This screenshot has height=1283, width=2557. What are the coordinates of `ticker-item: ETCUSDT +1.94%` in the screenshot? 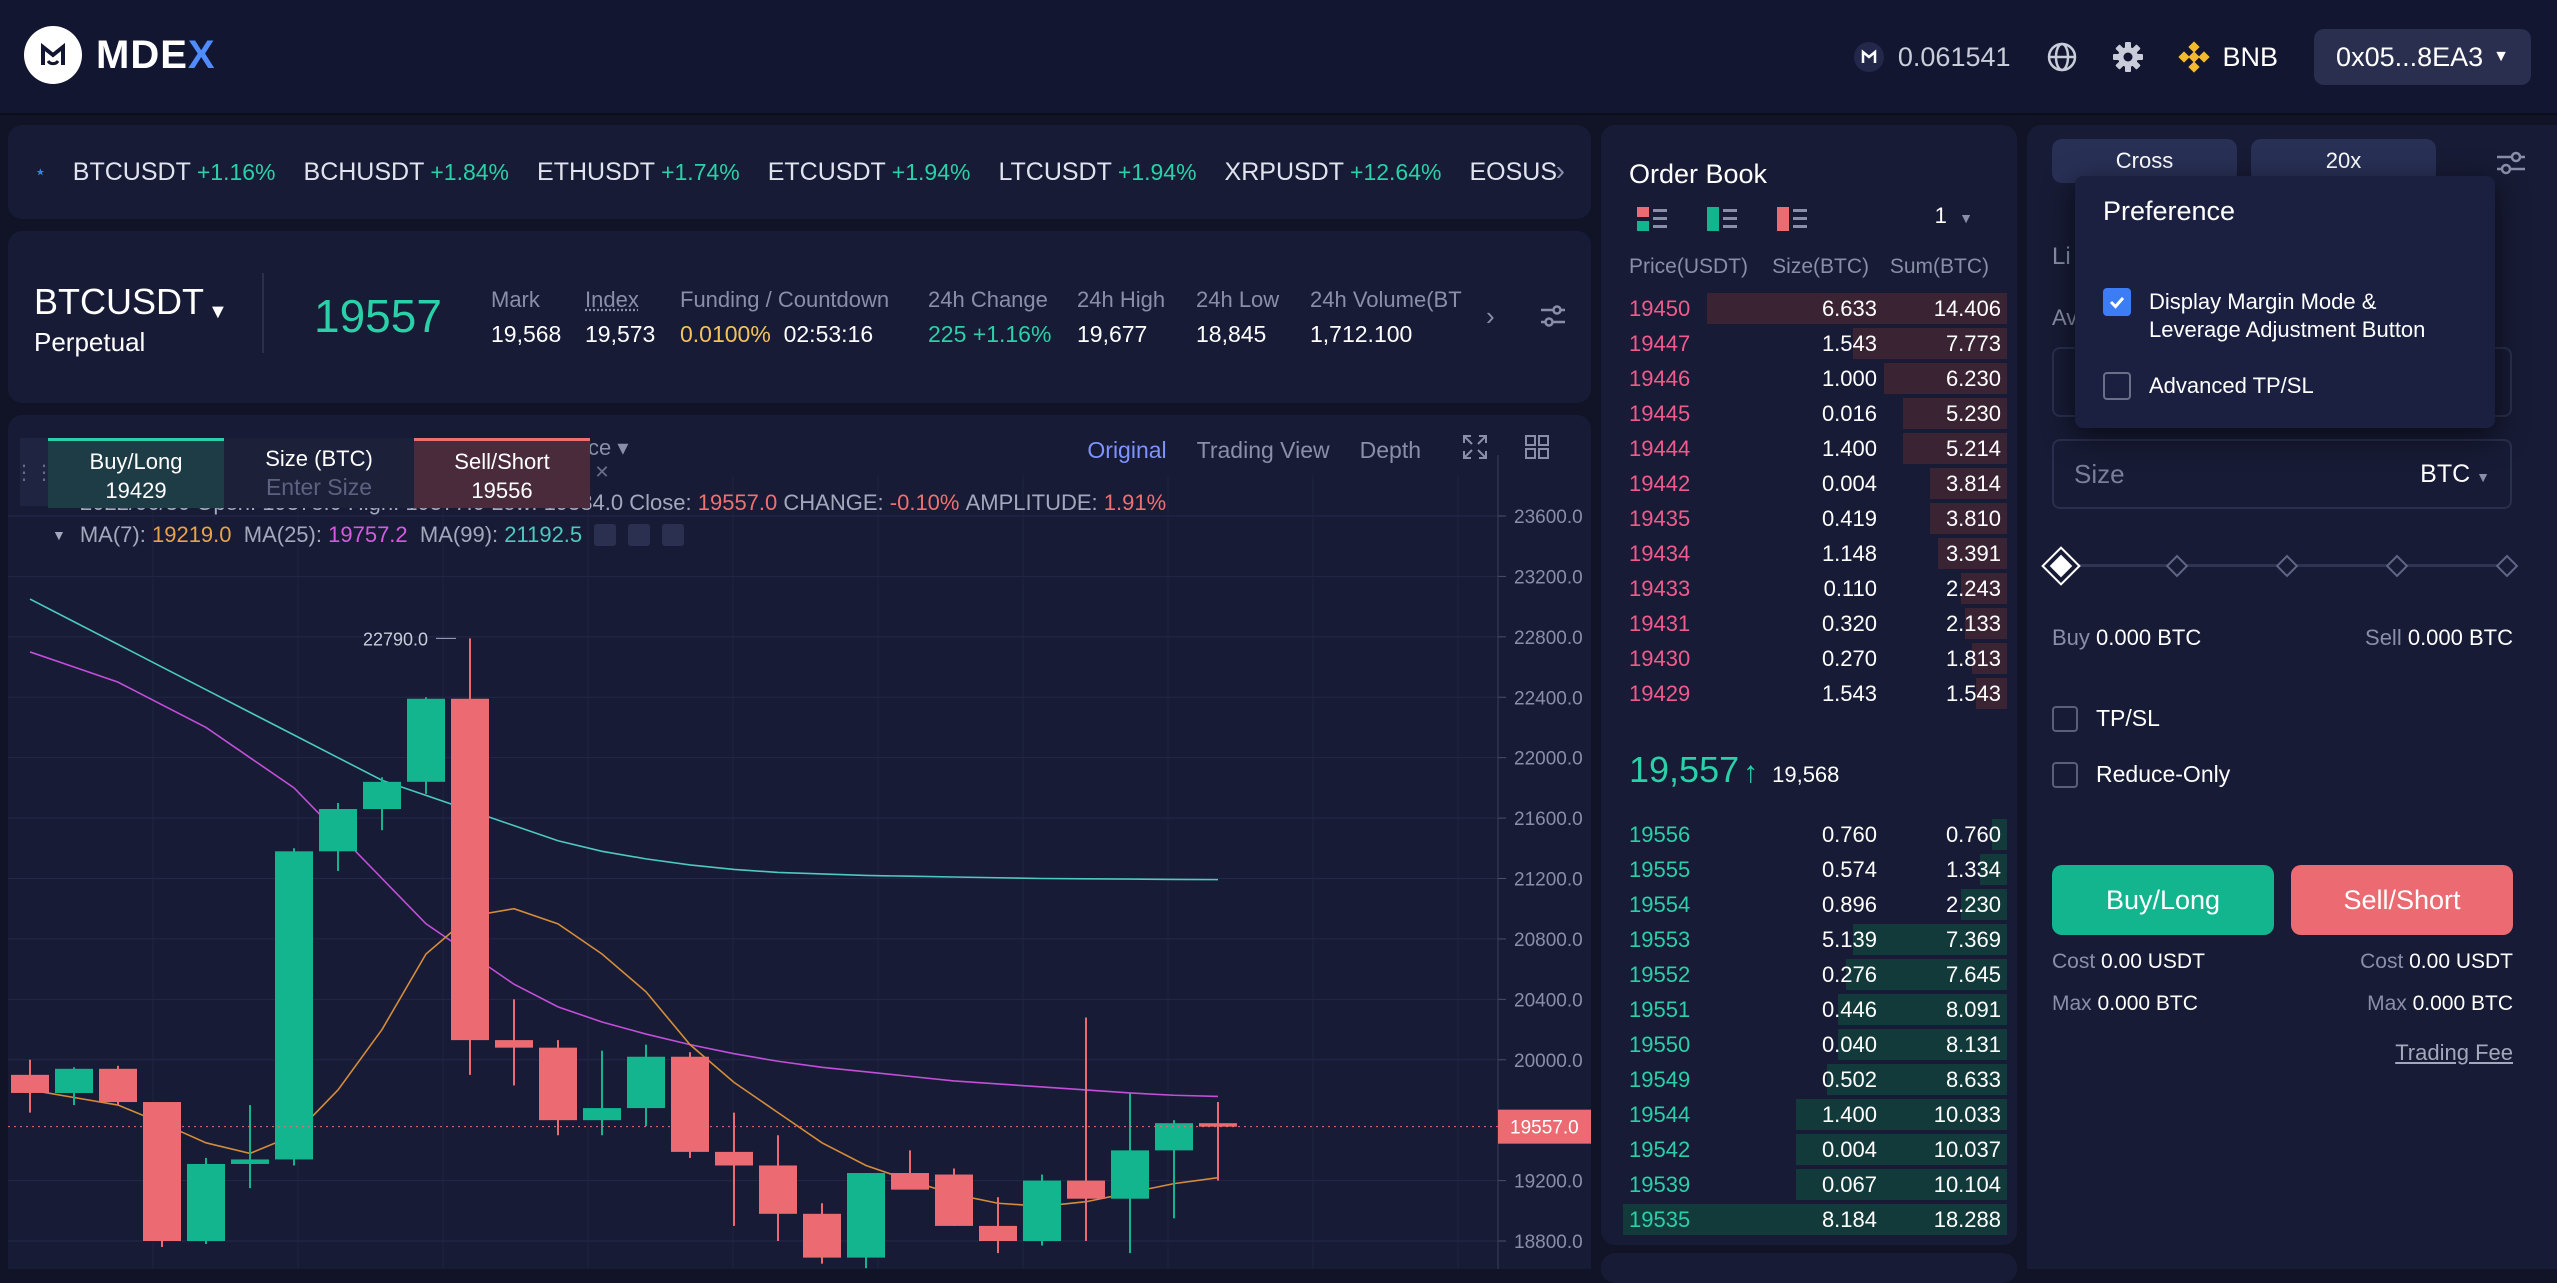 It's located at (869, 171).